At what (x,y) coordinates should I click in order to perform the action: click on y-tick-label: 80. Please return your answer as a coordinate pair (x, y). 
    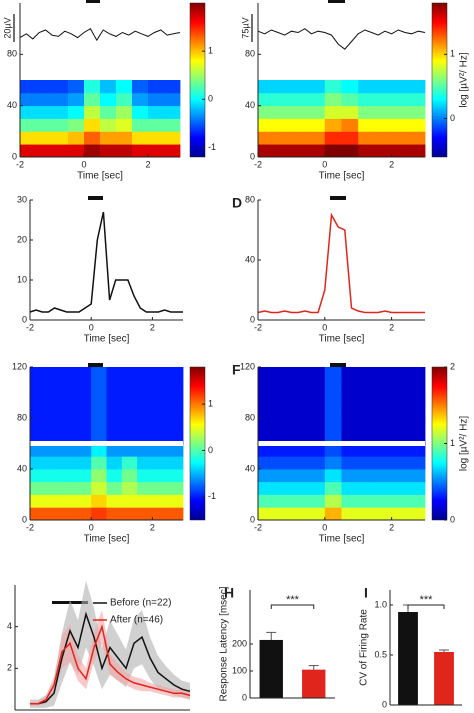
    Looking at the image, I should click on (22, 417).